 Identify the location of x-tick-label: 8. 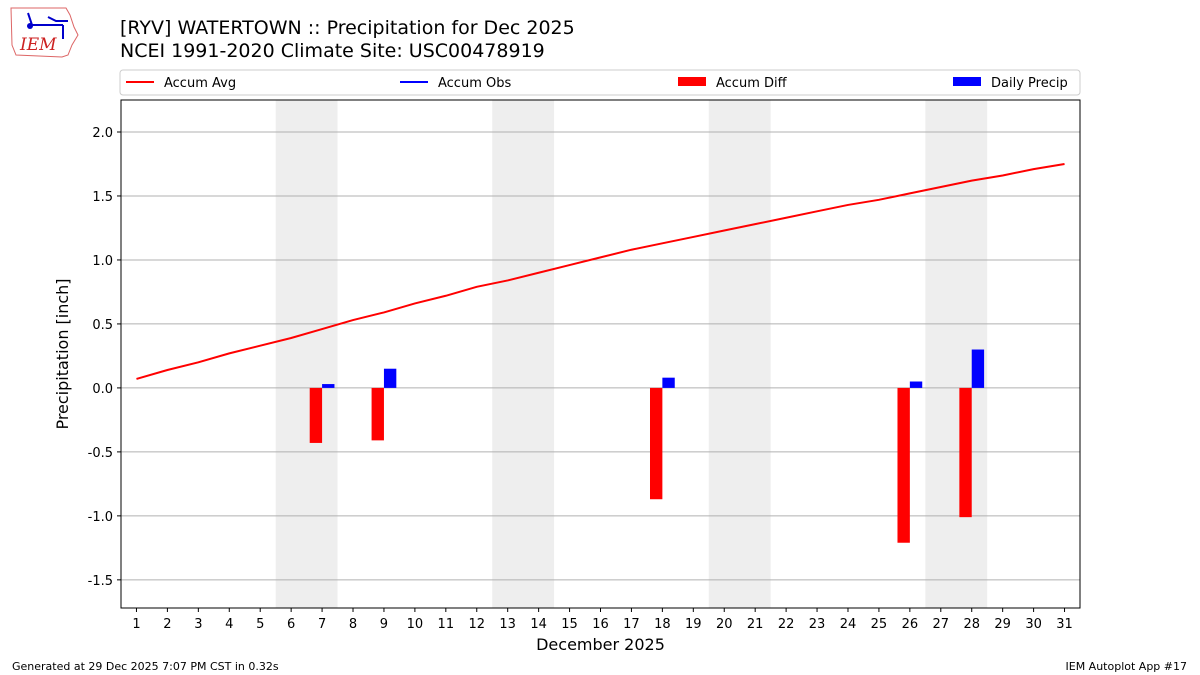
(353, 624).